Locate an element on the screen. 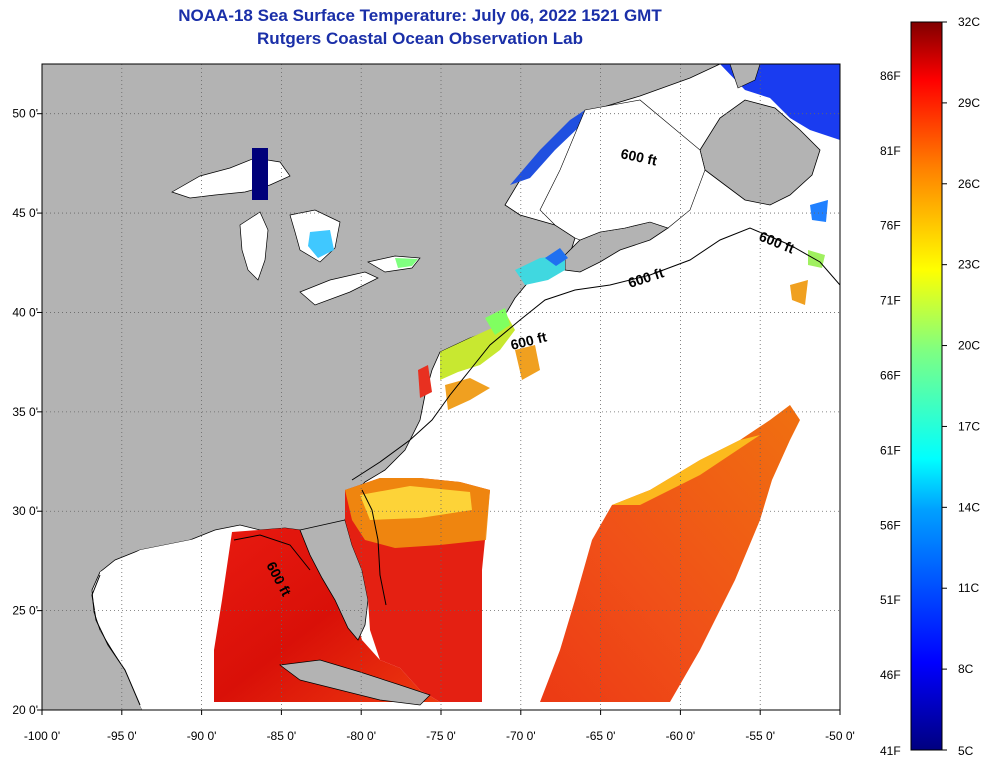  gulf-of-mexico-clouds is located at coordinates (166, 621).